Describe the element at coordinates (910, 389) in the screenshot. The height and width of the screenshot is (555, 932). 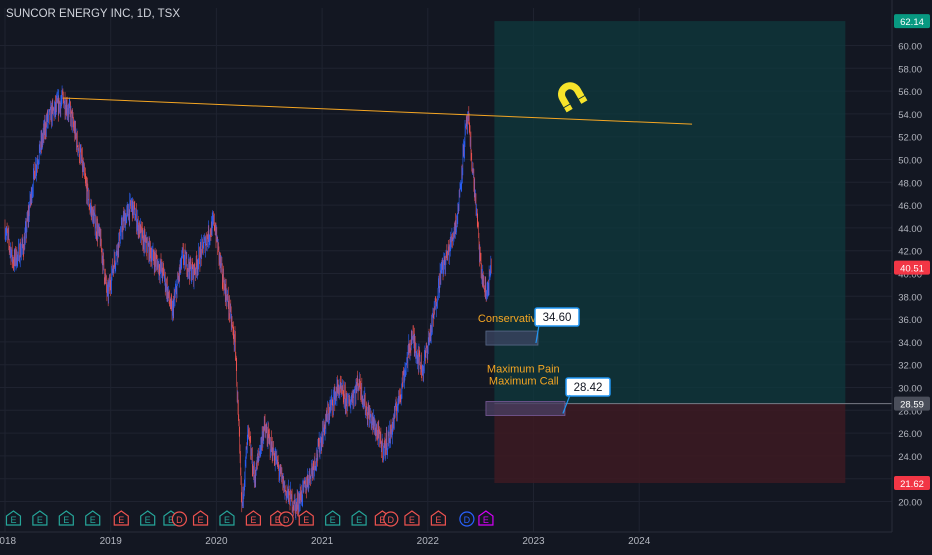
I see `y-tick-label: 30.00` at that location.